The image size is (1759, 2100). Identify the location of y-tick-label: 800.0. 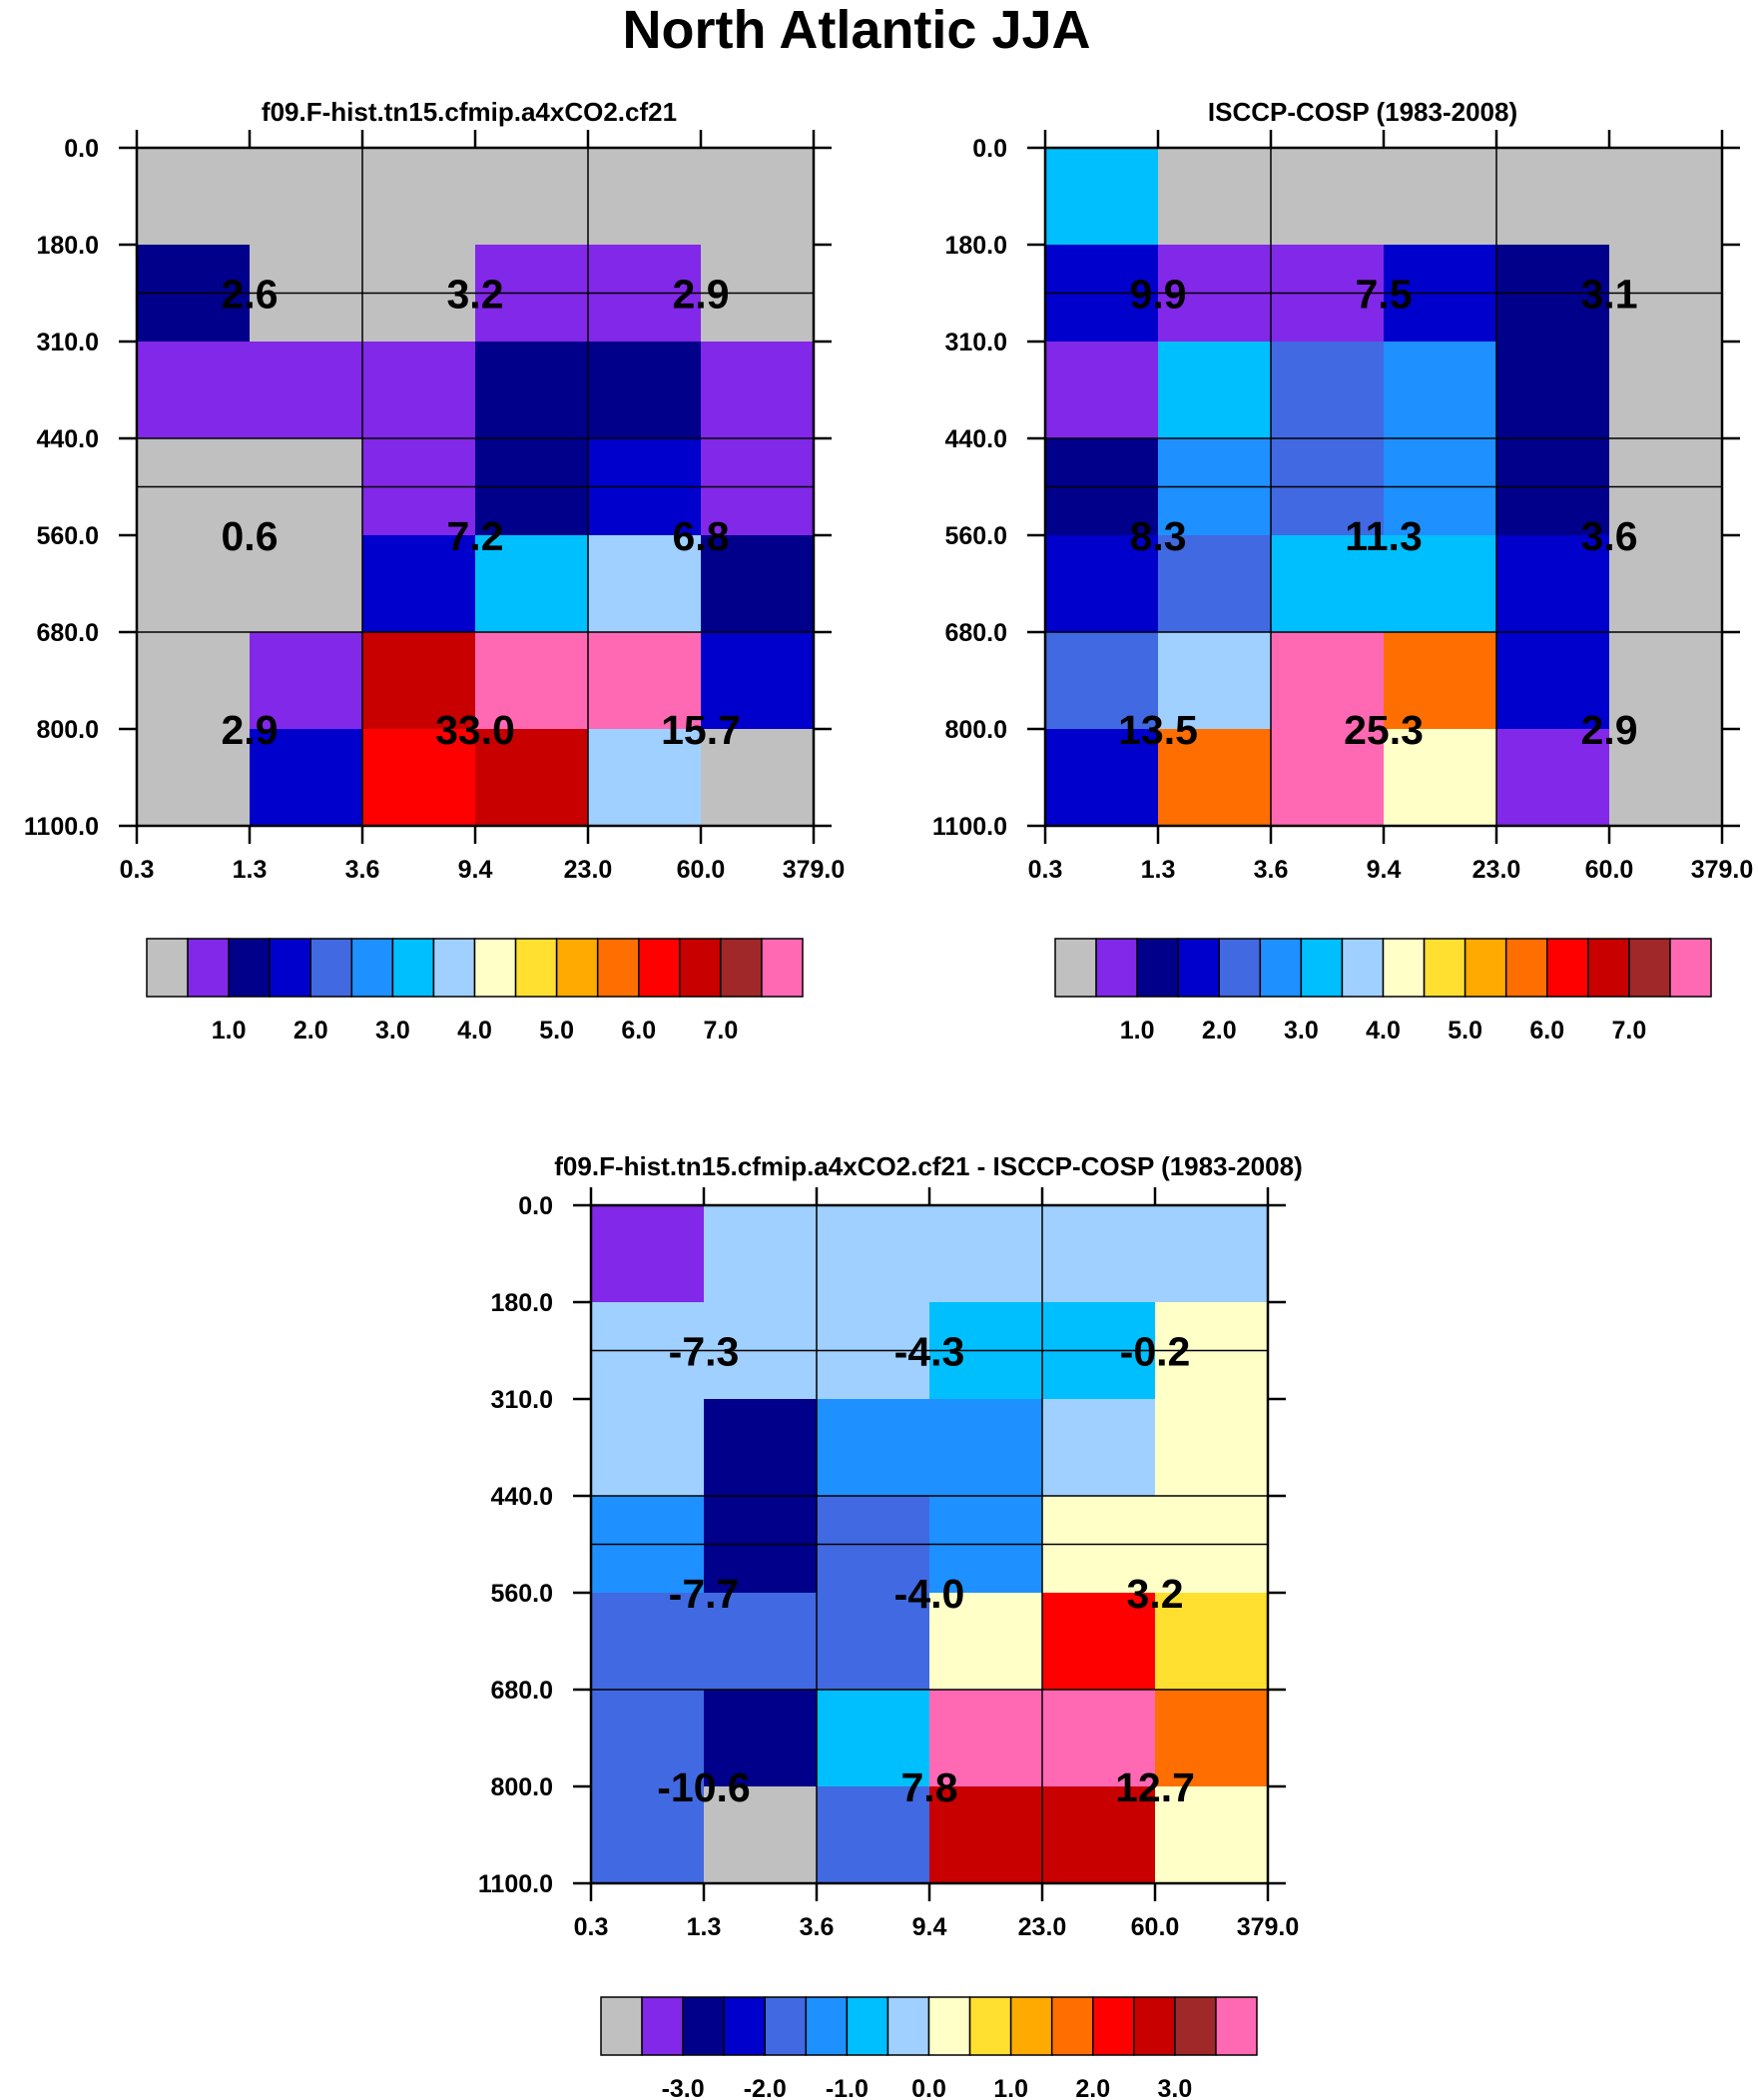
(521, 1787).